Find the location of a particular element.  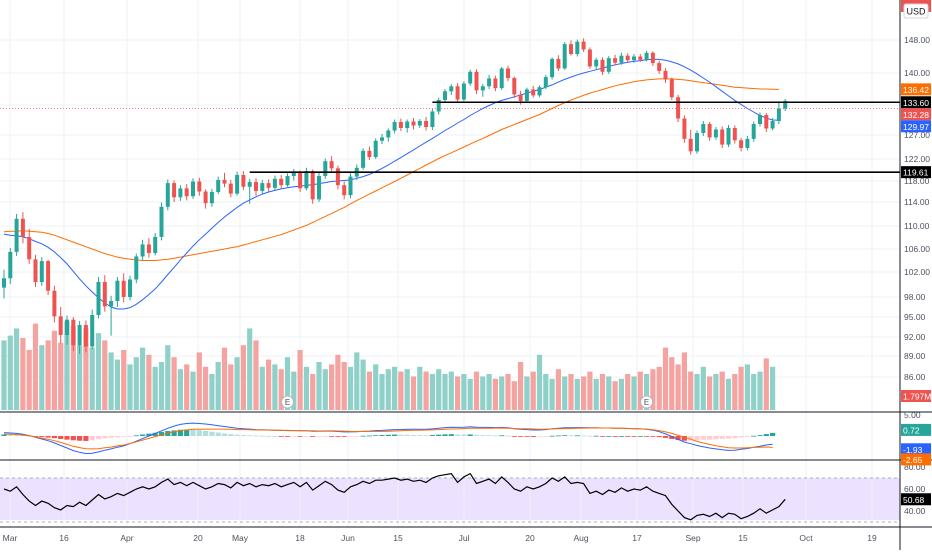

price-value-label: 132.28 is located at coordinates (916, 114).